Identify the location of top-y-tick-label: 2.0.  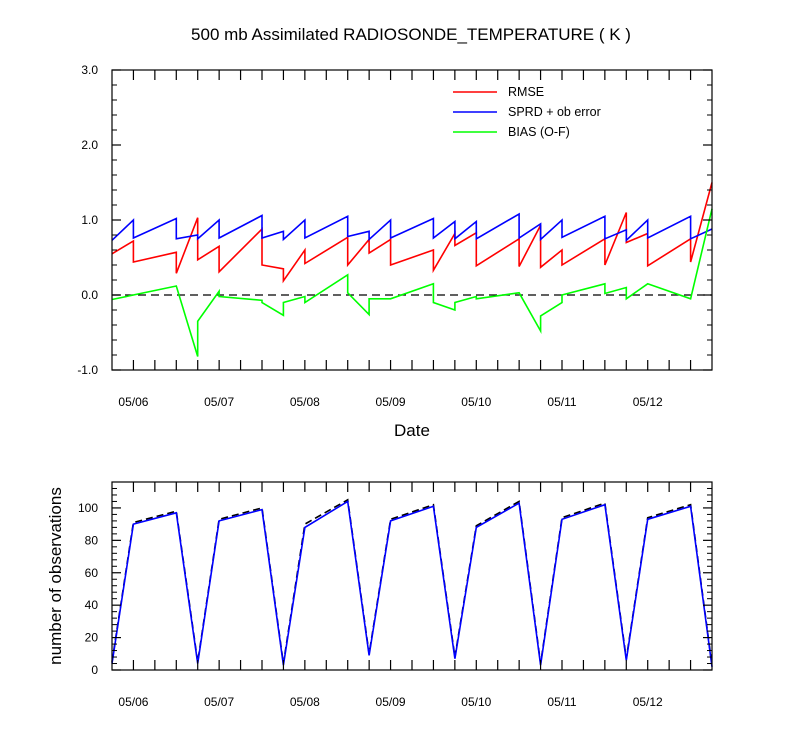
(89, 145).